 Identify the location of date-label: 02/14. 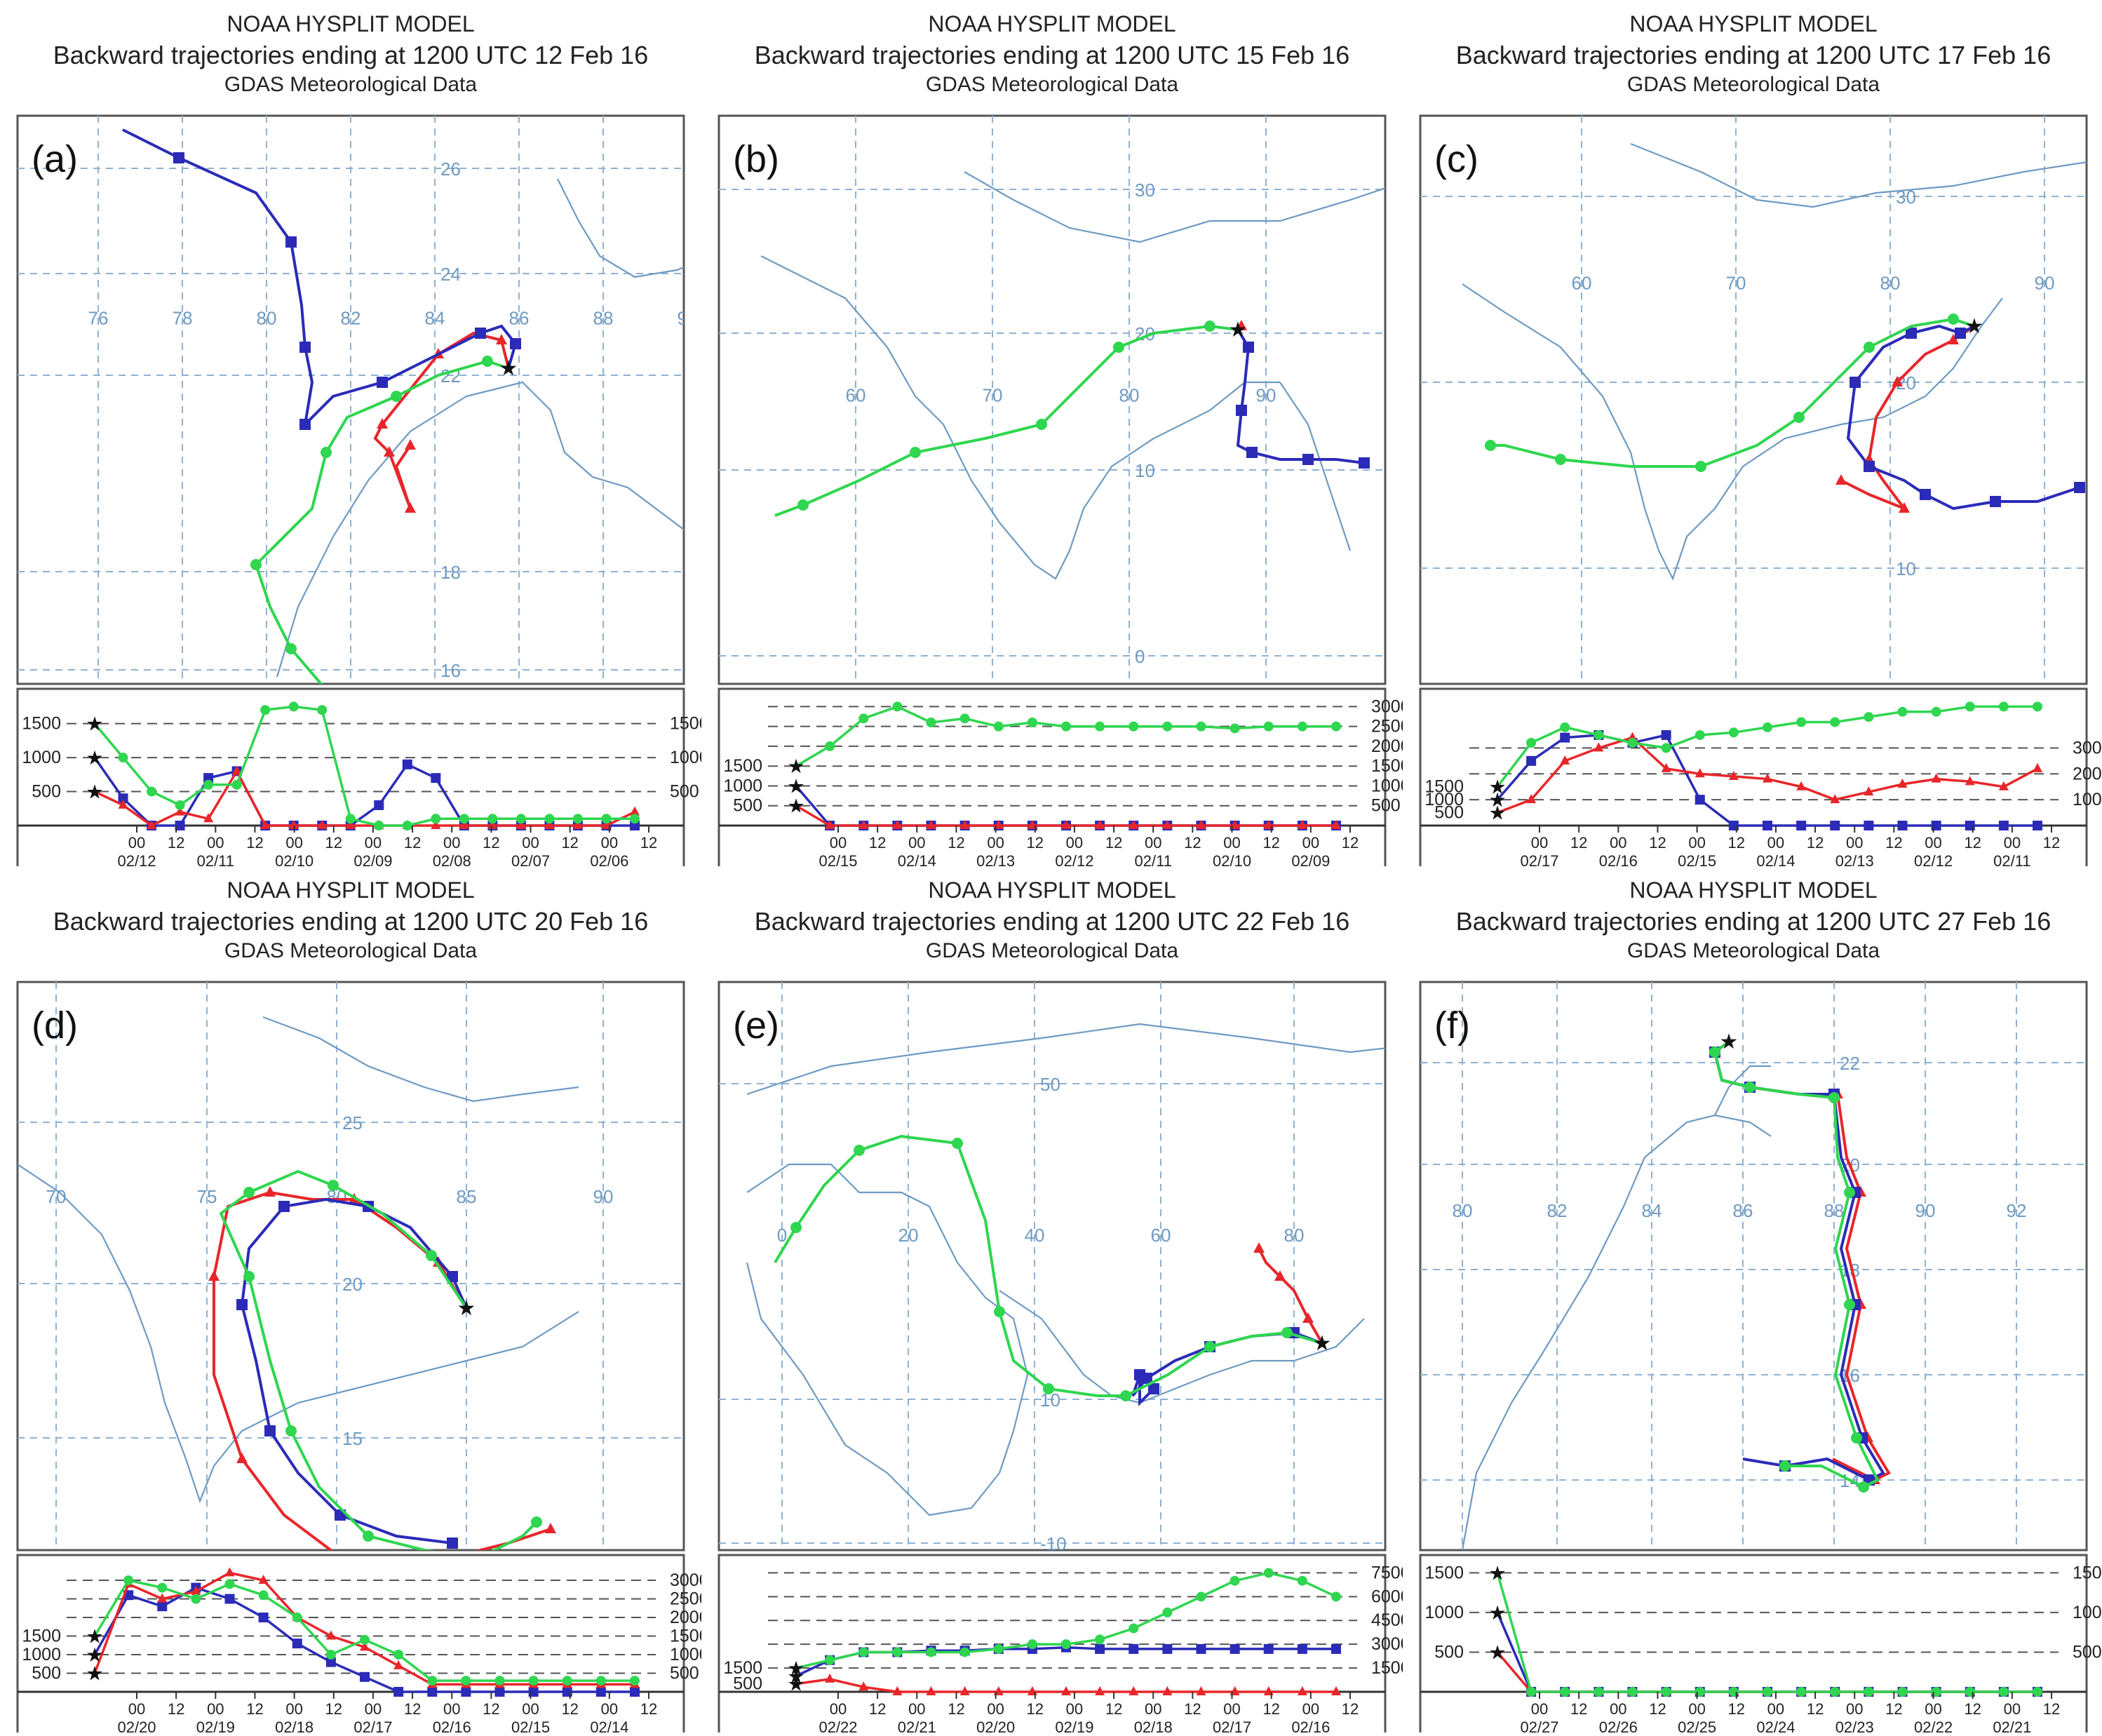
(1775, 859).